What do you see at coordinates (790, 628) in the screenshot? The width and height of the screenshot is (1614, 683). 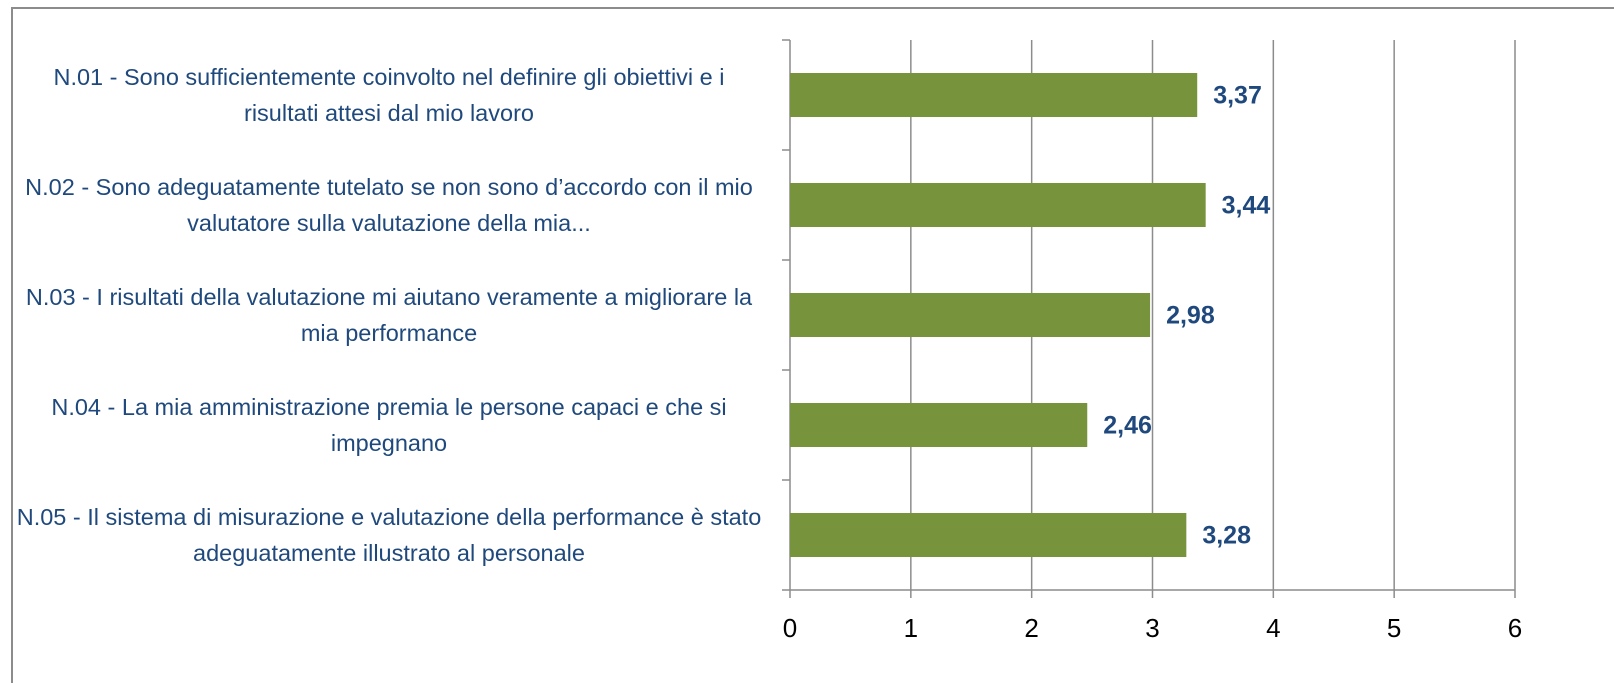 I see `x-tick-label: 0` at bounding box center [790, 628].